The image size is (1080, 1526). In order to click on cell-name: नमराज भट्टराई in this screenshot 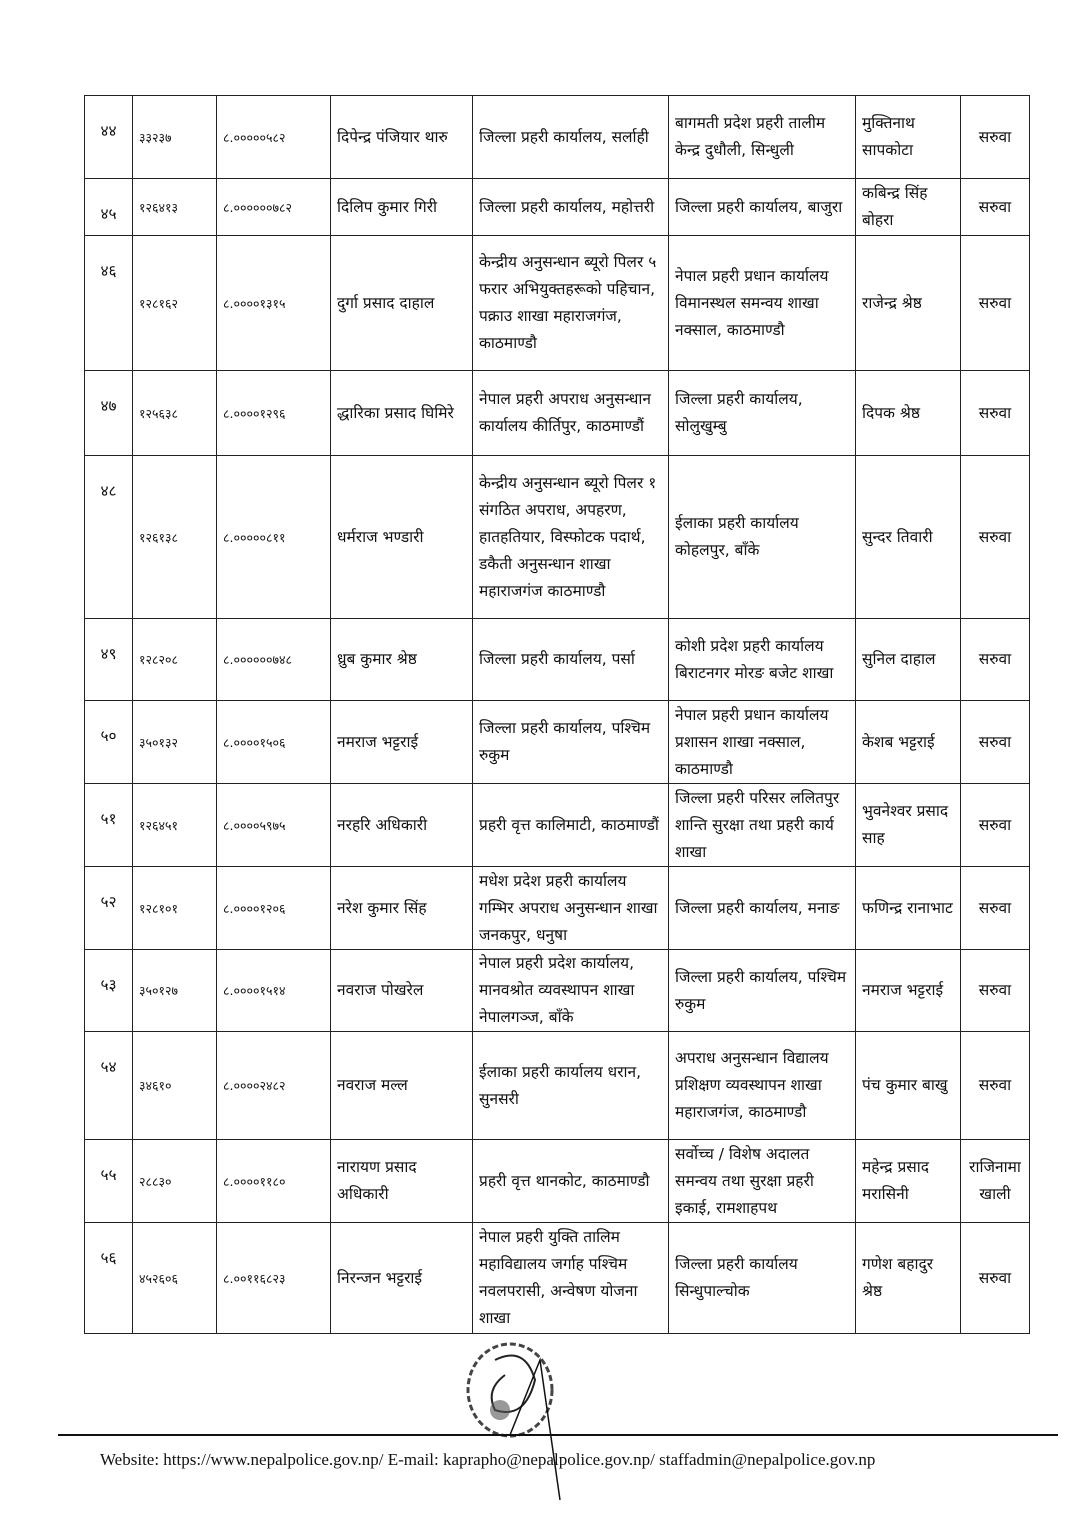, I will do `click(401, 742)`.